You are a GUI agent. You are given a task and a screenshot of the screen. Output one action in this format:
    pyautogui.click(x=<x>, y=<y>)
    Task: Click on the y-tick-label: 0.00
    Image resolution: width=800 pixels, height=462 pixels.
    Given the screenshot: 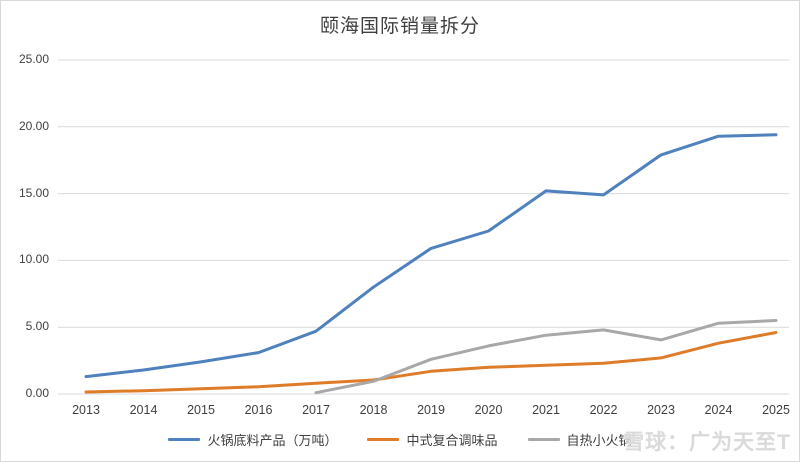 What is the action you would take?
    pyautogui.click(x=37, y=393)
    